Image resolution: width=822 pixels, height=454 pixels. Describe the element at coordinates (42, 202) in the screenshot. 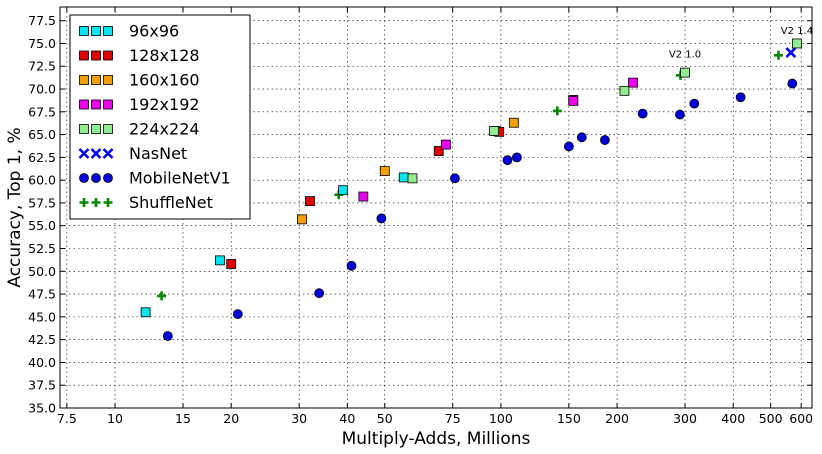

I see `y-tick-label: 57.5` at that location.